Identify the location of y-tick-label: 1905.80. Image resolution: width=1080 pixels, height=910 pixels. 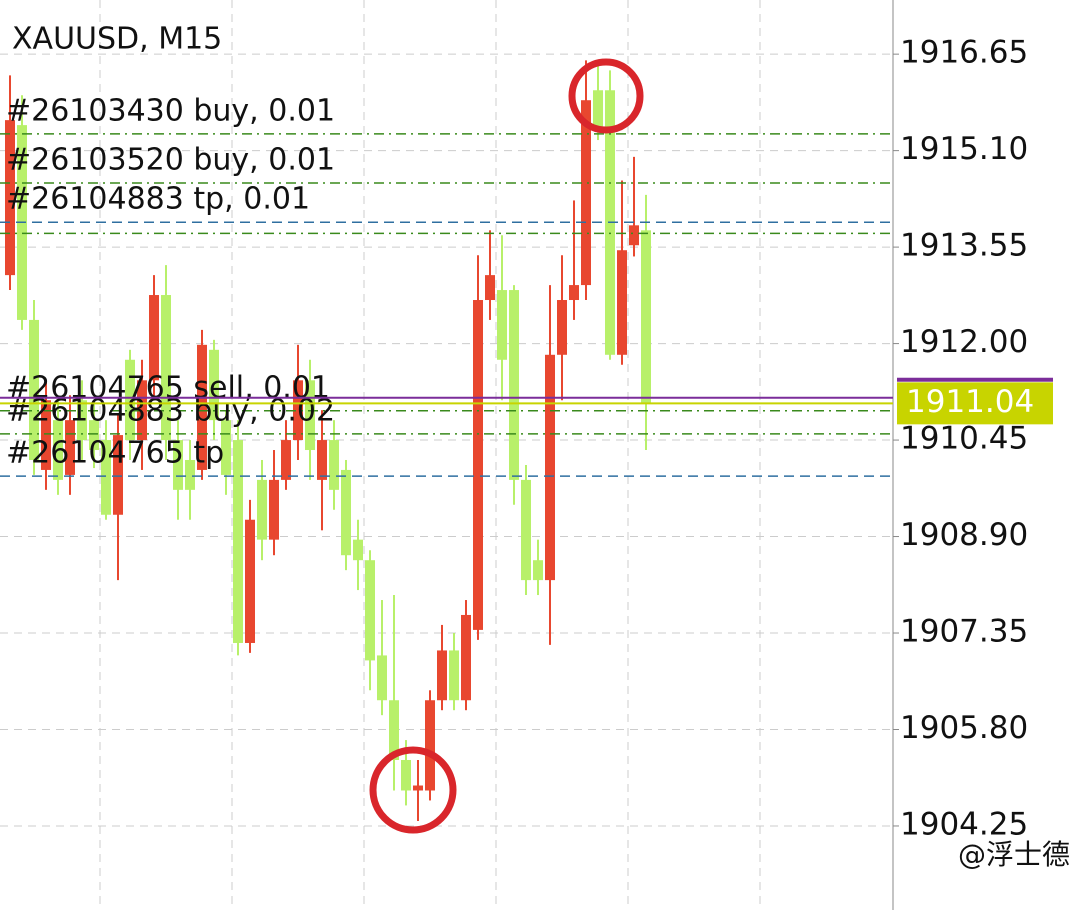
(964, 728).